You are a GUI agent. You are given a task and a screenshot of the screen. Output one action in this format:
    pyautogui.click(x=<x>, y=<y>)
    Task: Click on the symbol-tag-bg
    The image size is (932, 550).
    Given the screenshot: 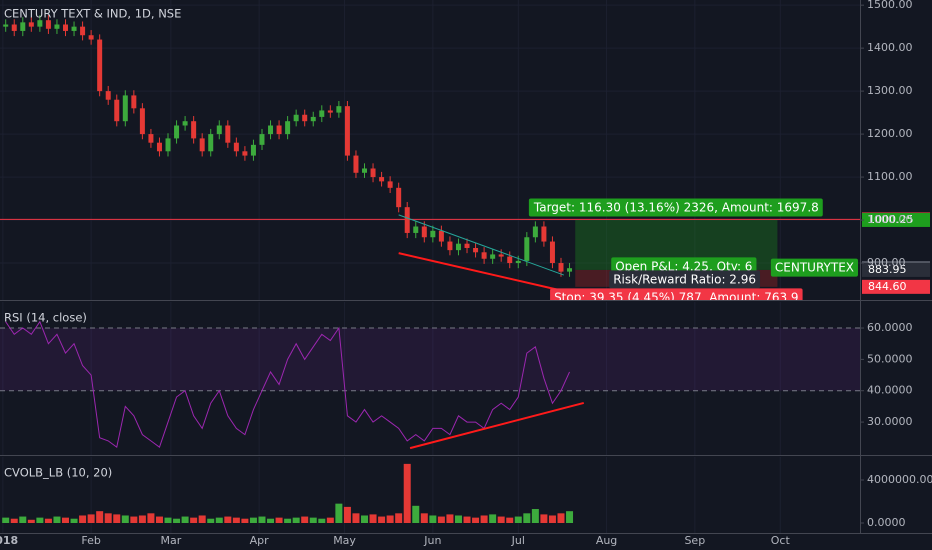 What is the action you would take?
    pyautogui.click(x=814, y=267)
    